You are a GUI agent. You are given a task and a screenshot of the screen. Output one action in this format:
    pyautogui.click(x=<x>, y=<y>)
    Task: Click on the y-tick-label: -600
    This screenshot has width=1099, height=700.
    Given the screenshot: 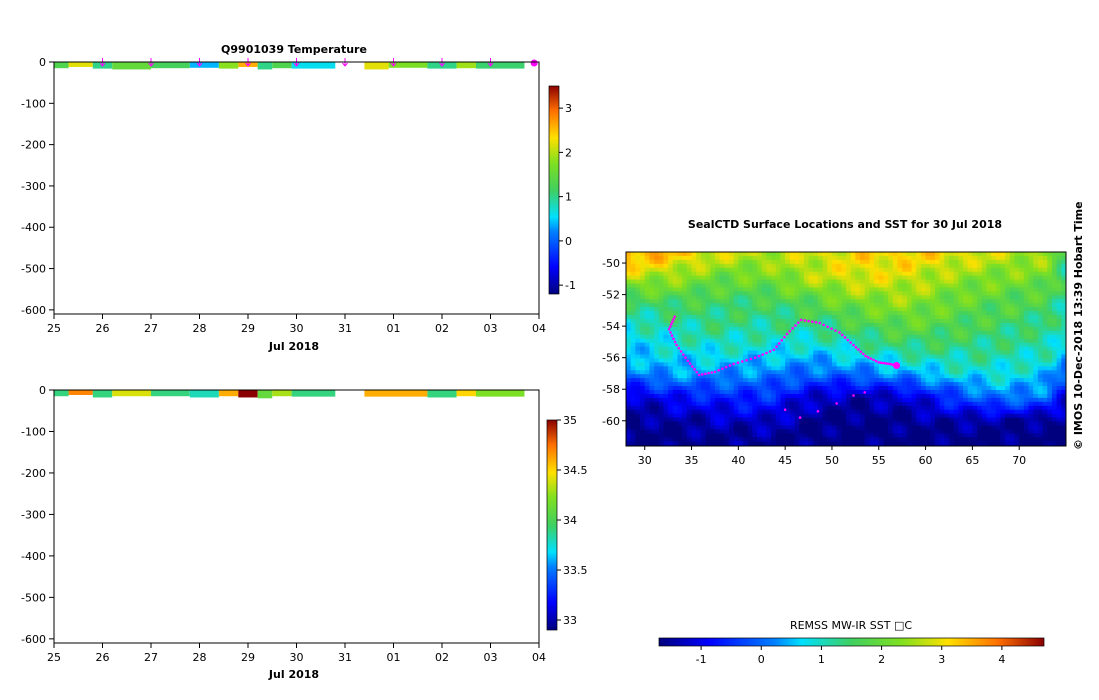 What is the action you would take?
    pyautogui.click(x=33, y=310)
    